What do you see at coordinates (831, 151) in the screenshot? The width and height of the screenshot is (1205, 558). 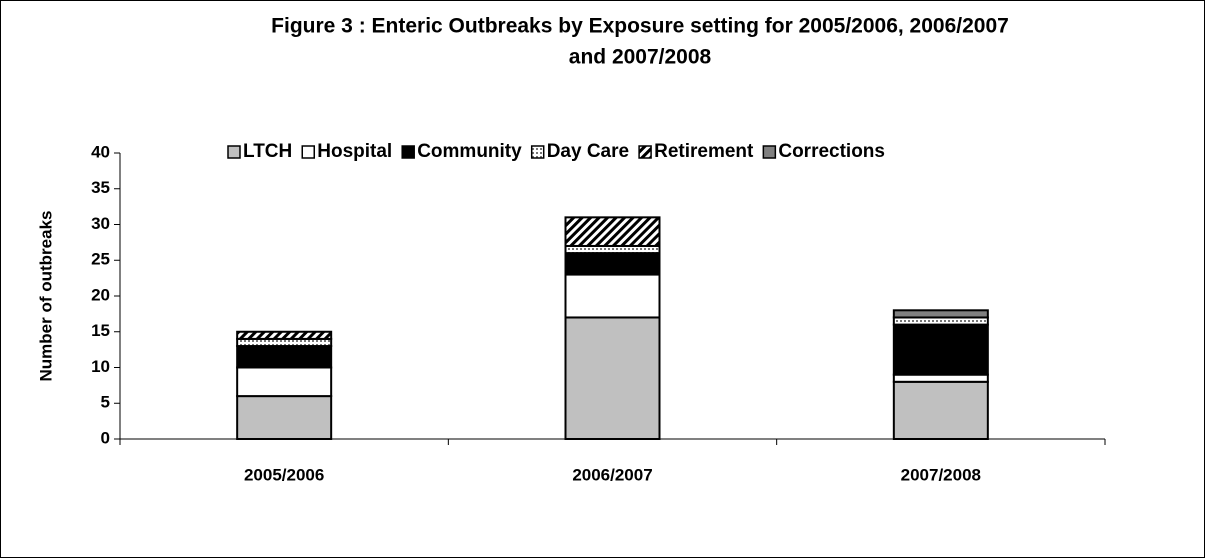 I see `legend-label: Corrections` at bounding box center [831, 151].